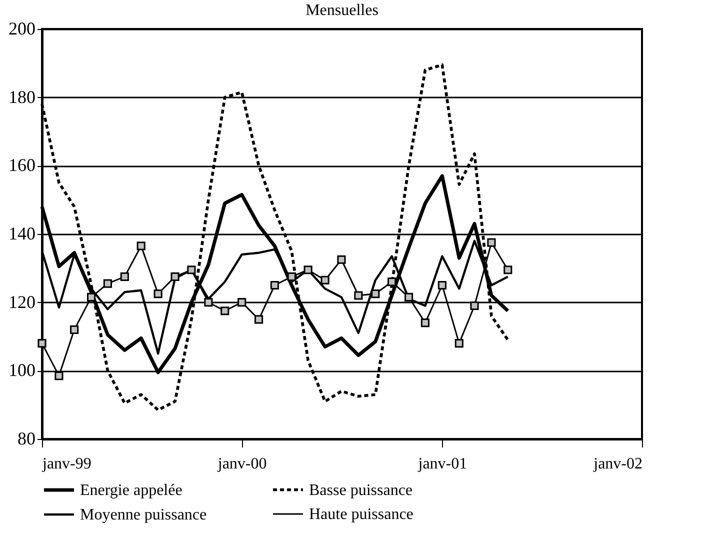 The width and height of the screenshot is (709, 553). What do you see at coordinates (361, 490) in the screenshot?
I see `legend-label: Basse puissance` at bounding box center [361, 490].